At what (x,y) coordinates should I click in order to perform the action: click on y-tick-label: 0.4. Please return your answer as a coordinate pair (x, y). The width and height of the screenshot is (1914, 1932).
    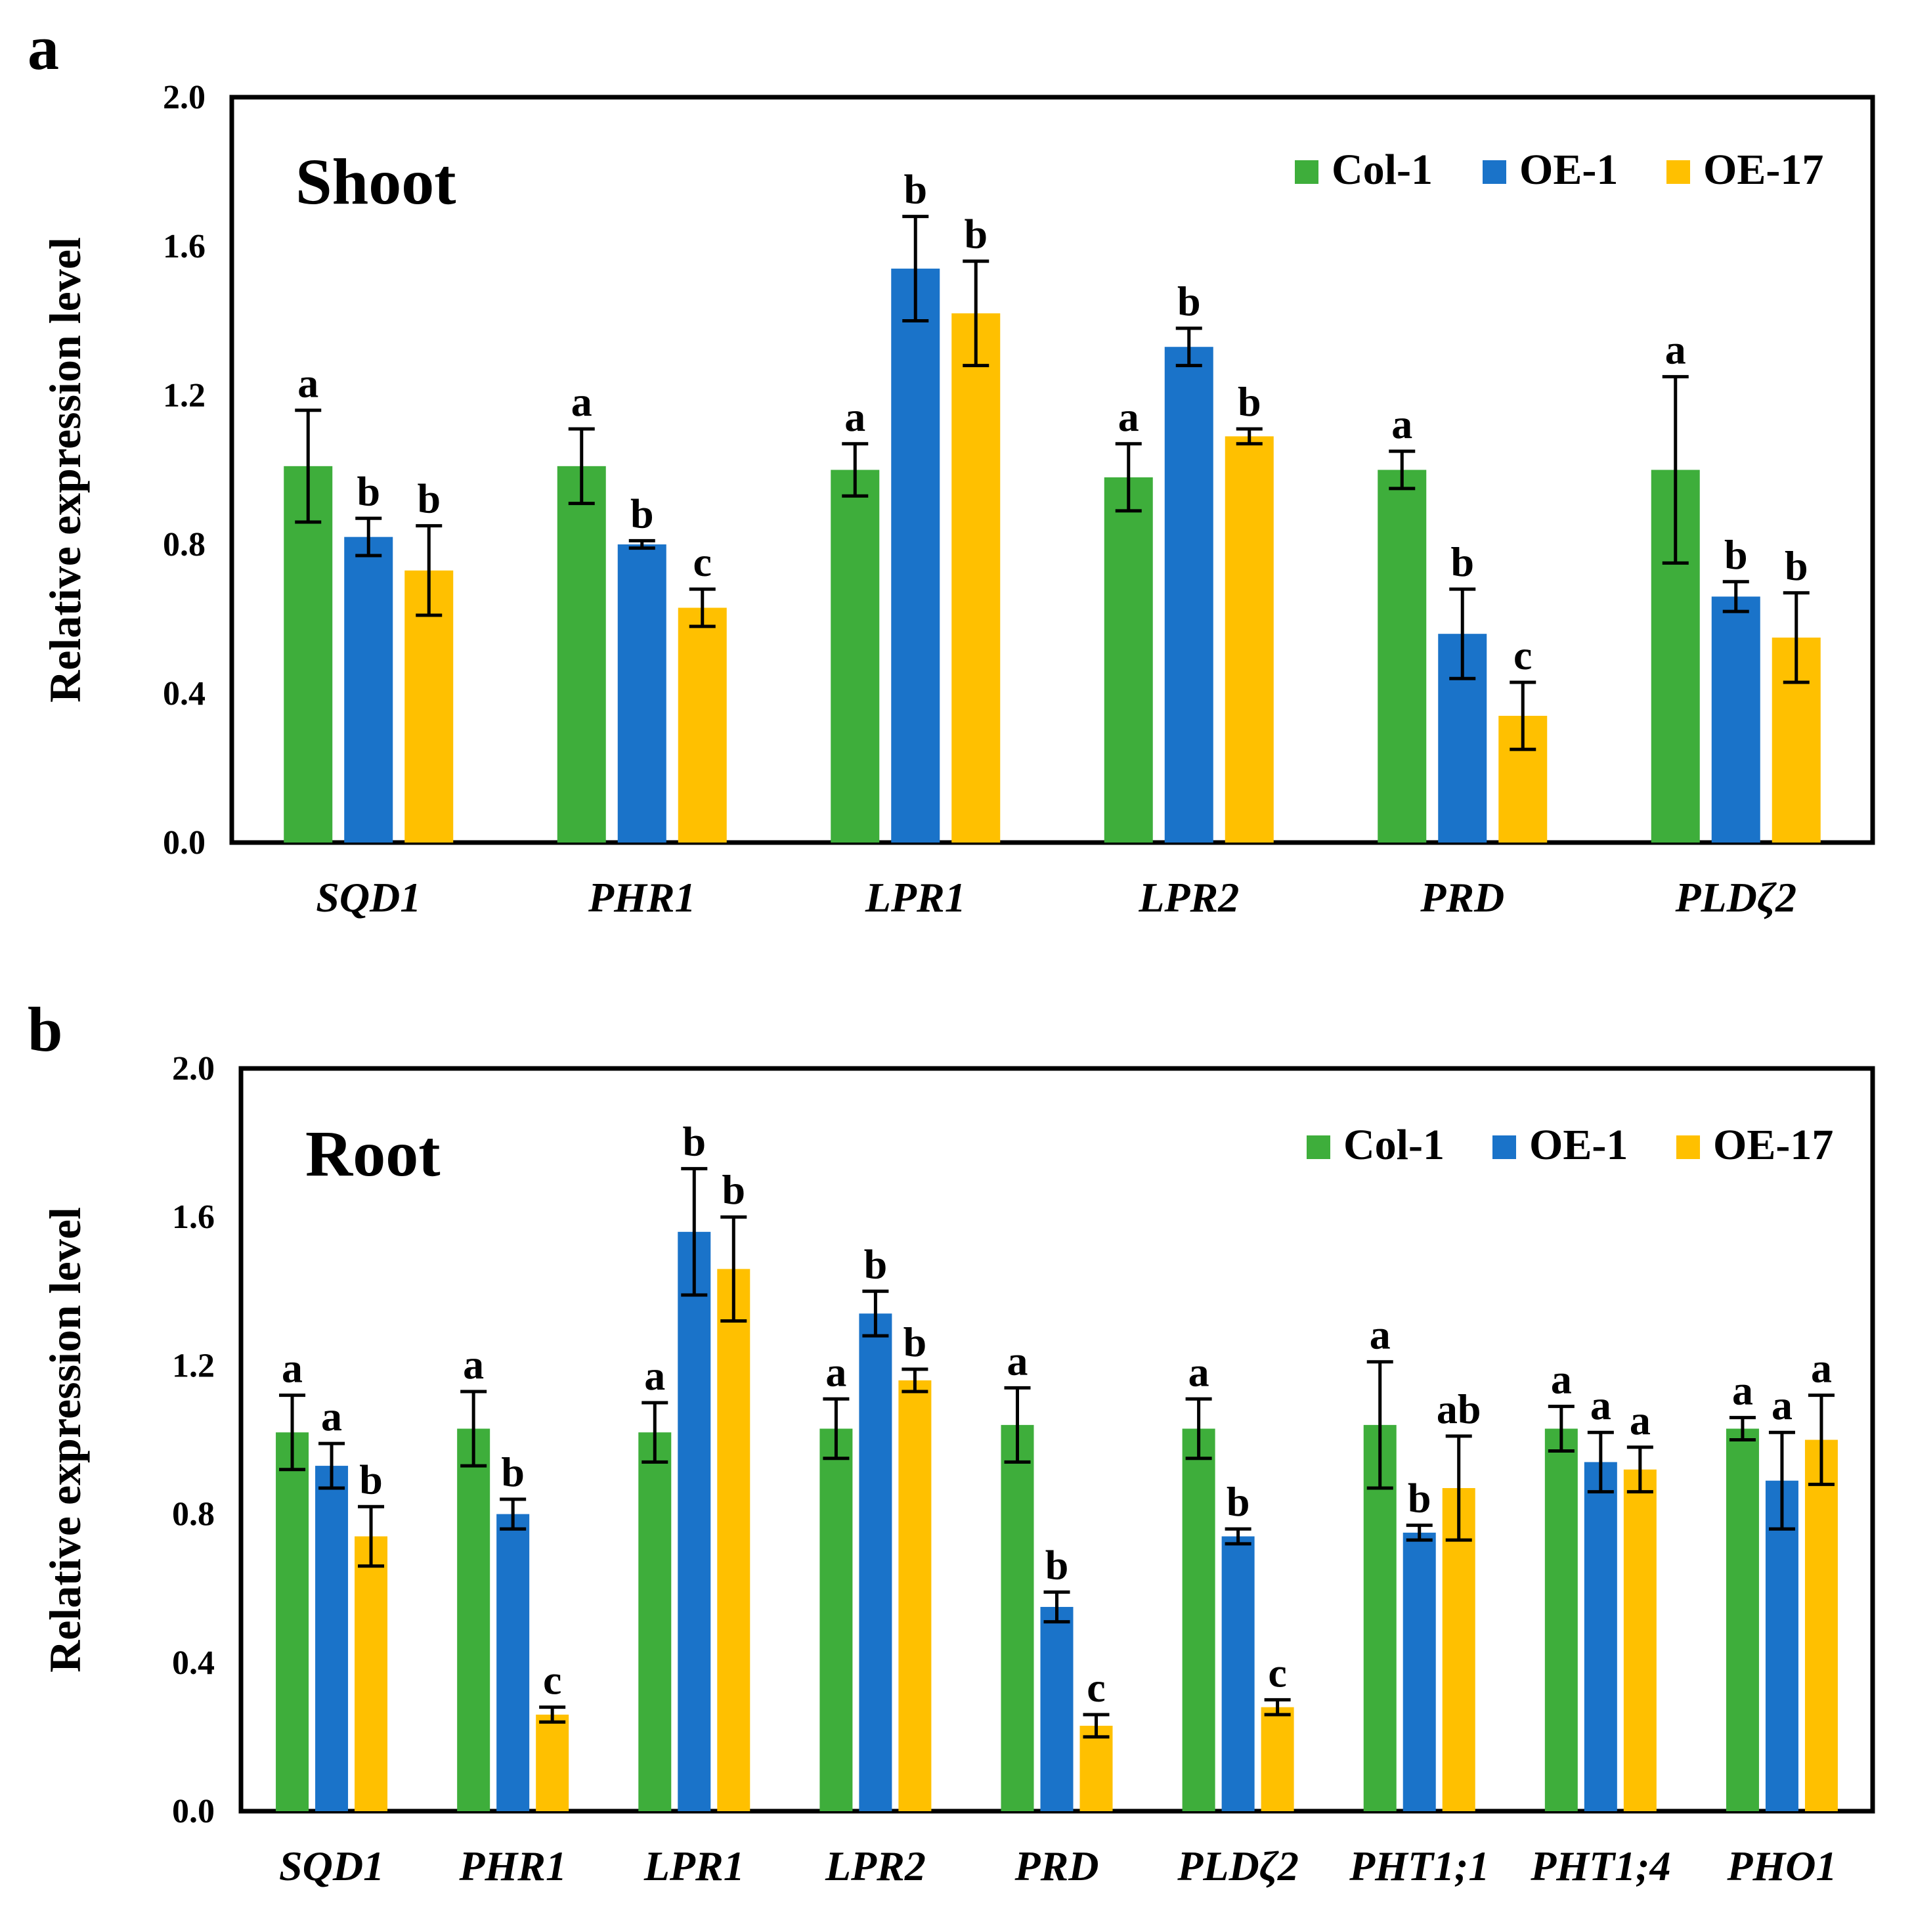
    Looking at the image, I should click on (184, 694).